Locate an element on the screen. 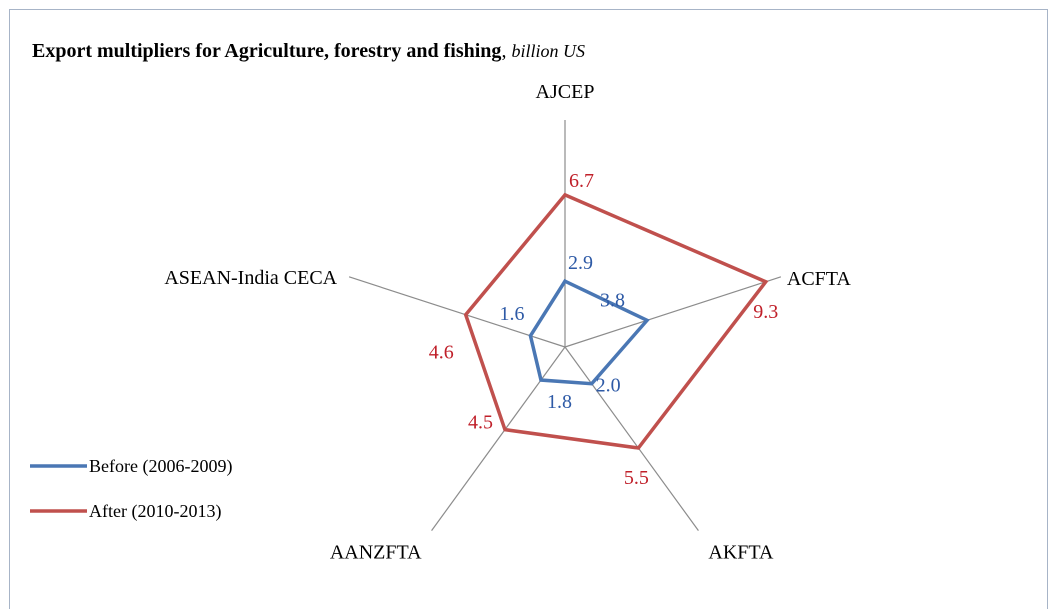  data-label-1-2: 5.5 is located at coordinates (636, 478).